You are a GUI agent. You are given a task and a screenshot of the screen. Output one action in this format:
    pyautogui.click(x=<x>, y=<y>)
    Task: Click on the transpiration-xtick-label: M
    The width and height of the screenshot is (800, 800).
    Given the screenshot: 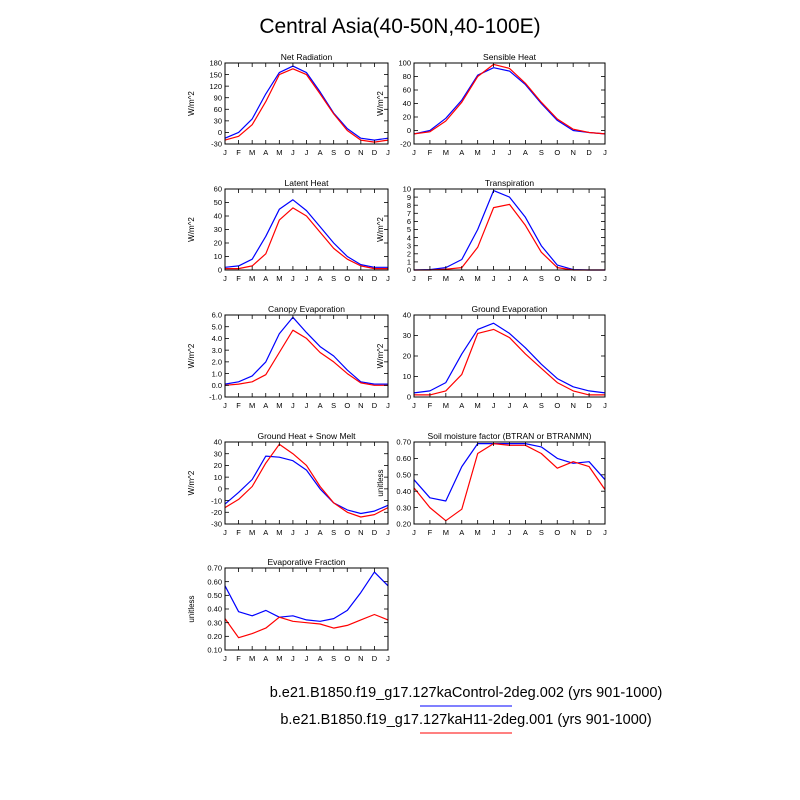 What is the action you would take?
    pyautogui.click(x=478, y=278)
    